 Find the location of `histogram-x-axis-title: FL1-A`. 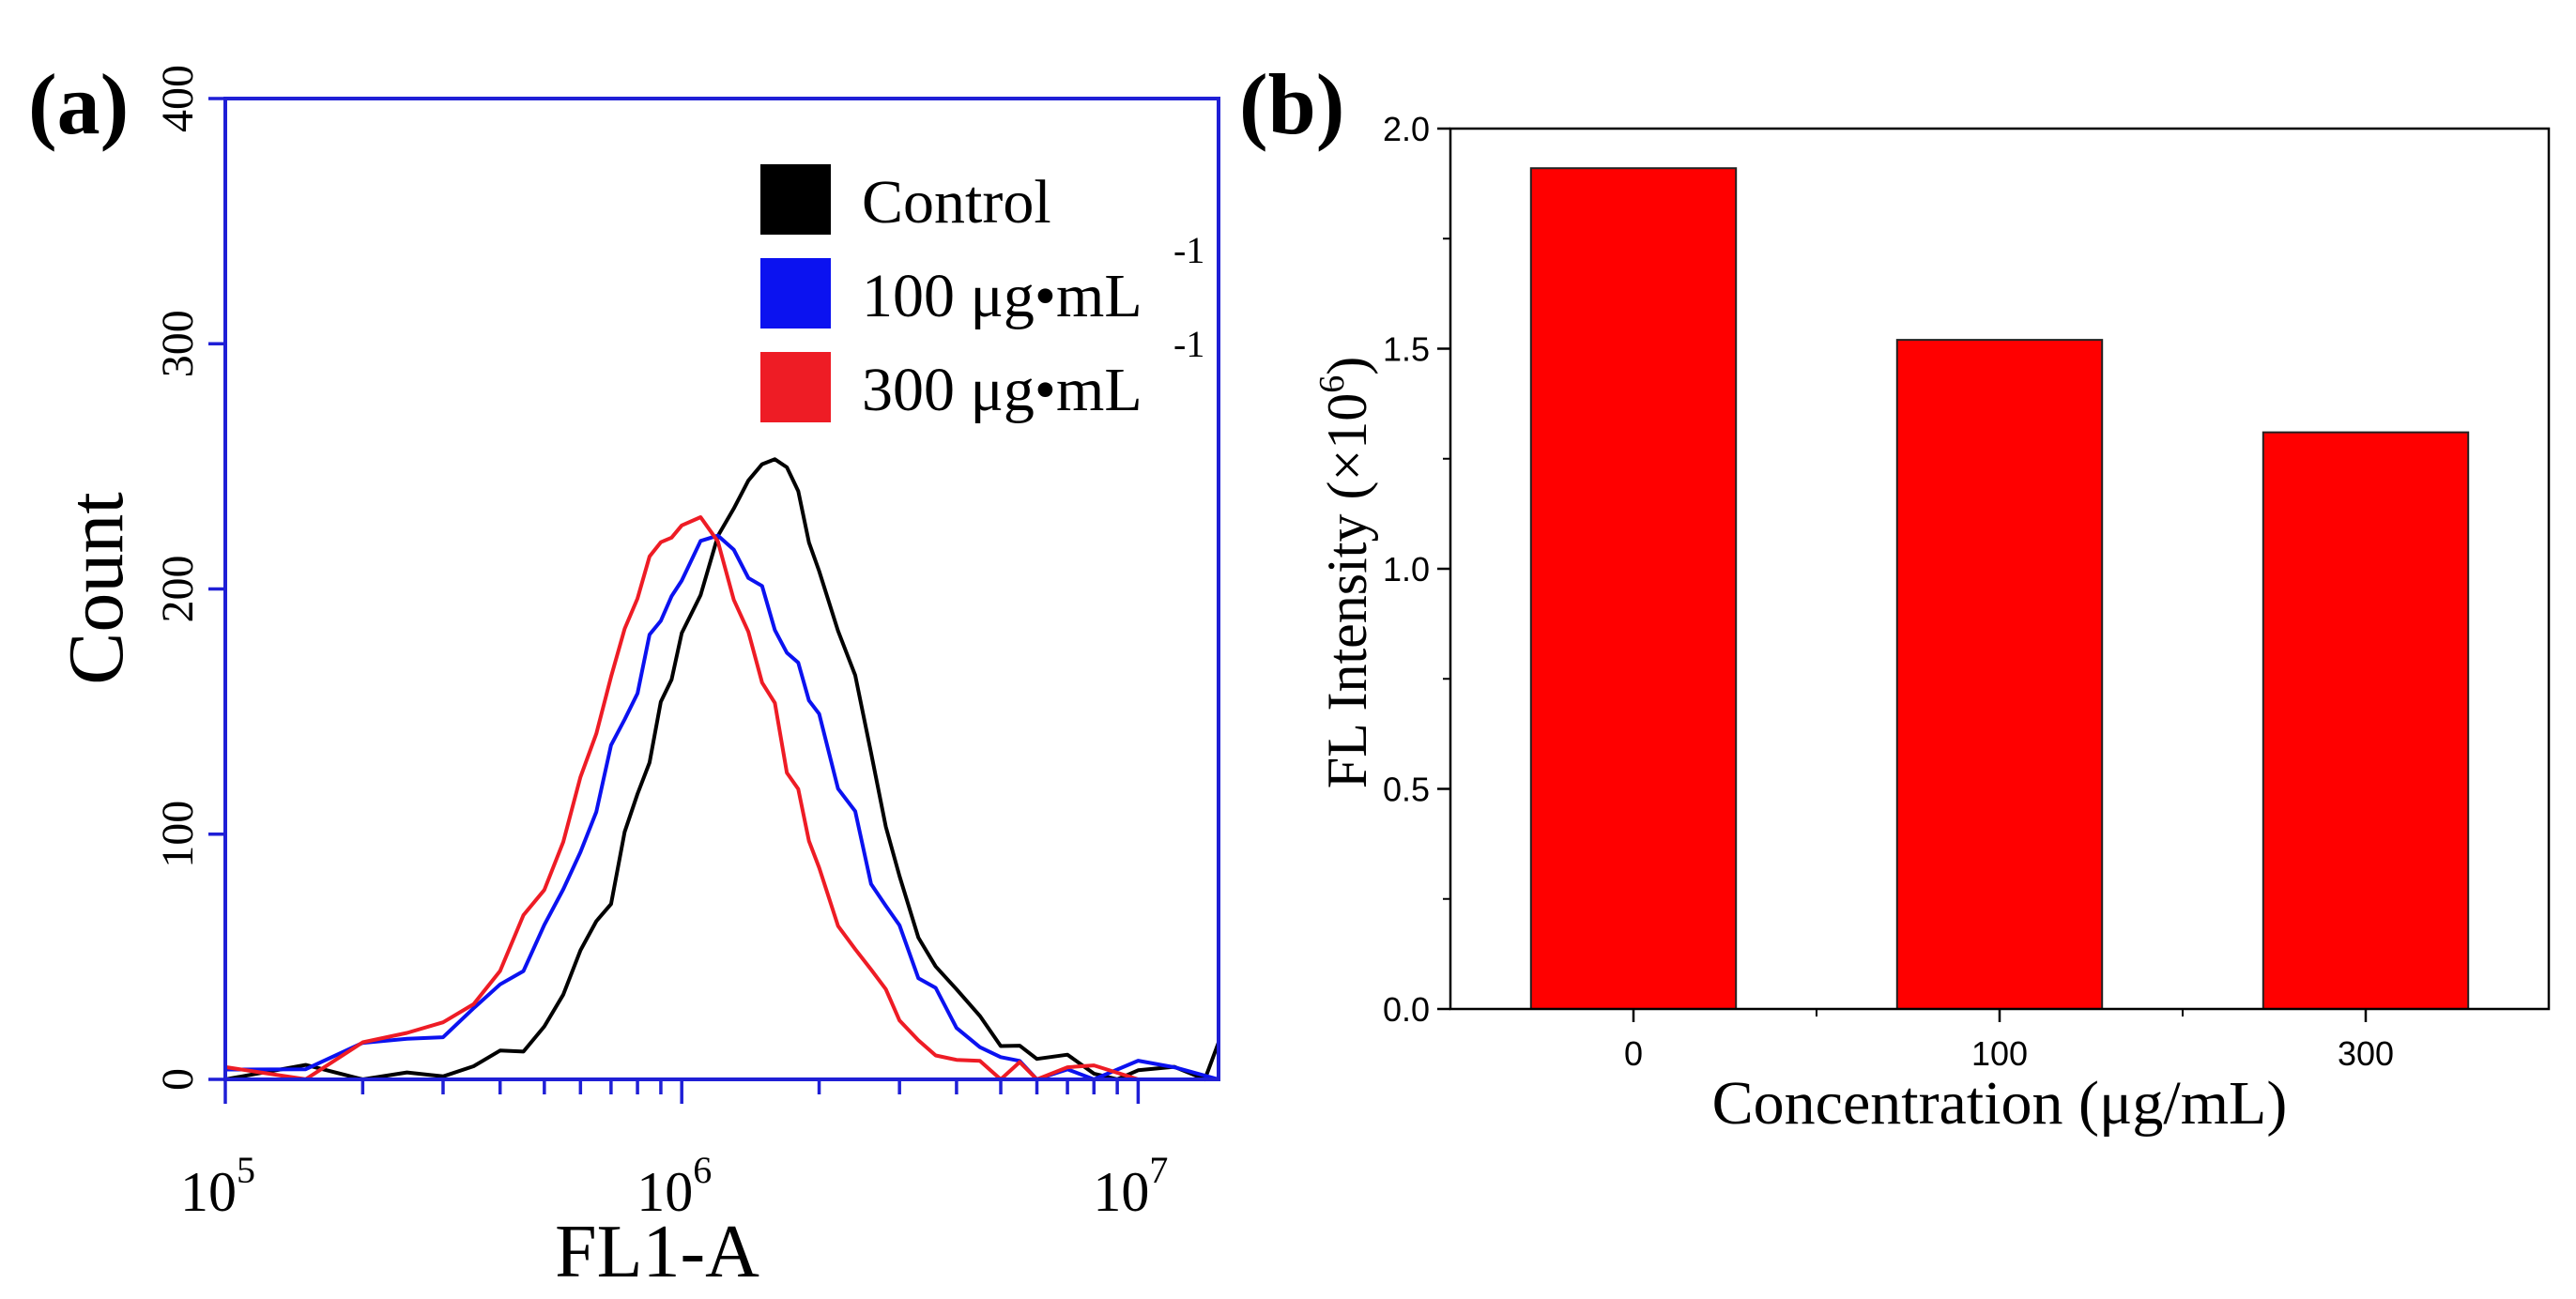

histogram-x-axis-title: FL1-A is located at coordinates (657, 1252).